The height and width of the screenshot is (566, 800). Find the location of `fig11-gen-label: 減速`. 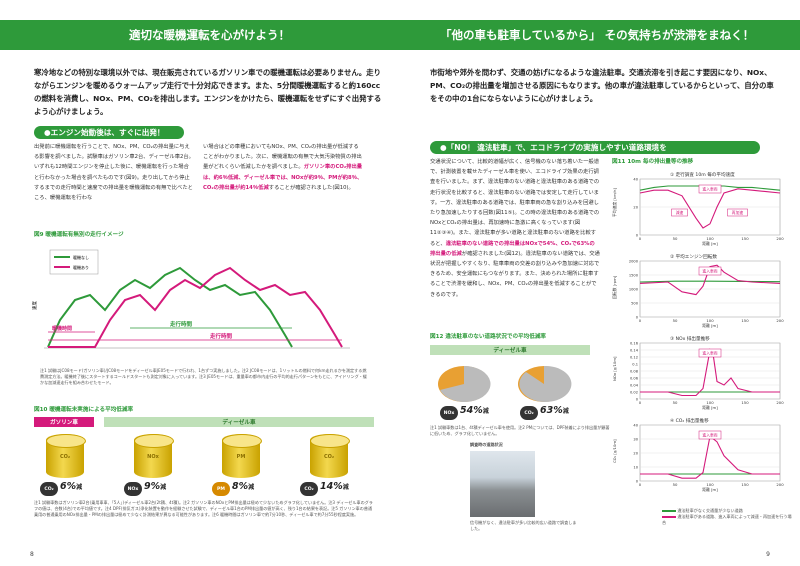

fig11-gen-label: 減速 is located at coordinates (680, 212).